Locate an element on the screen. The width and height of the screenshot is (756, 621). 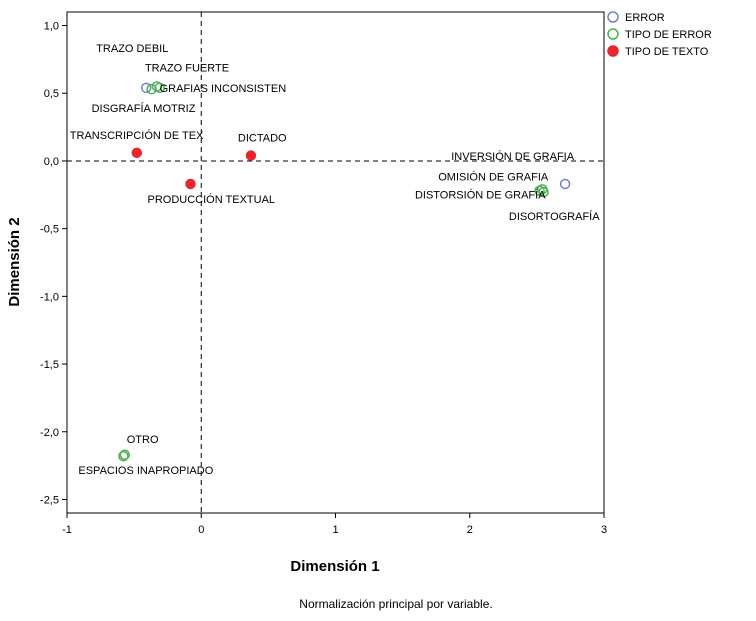
x-axis-title: Dimensión 1 is located at coordinates (334, 566).